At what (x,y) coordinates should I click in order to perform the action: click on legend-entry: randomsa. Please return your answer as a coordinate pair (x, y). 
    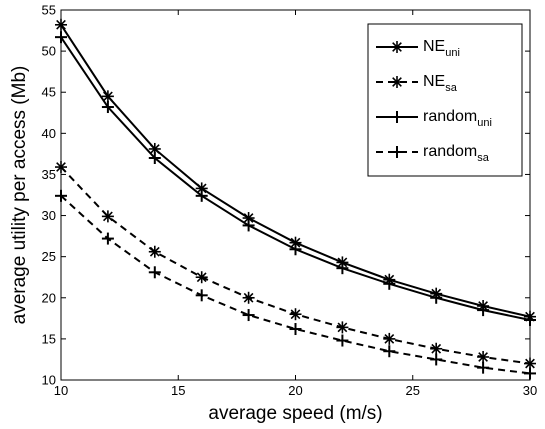
    Looking at the image, I should click on (433, 153).